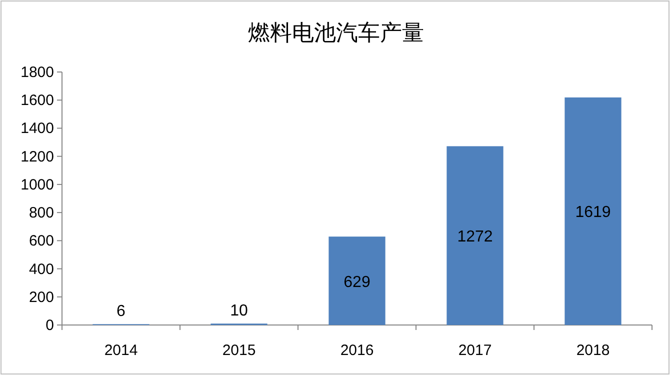  Describe the element at coordinates (593, 350) in the screenshot. I see `x-tick-label: 2018` at that location.